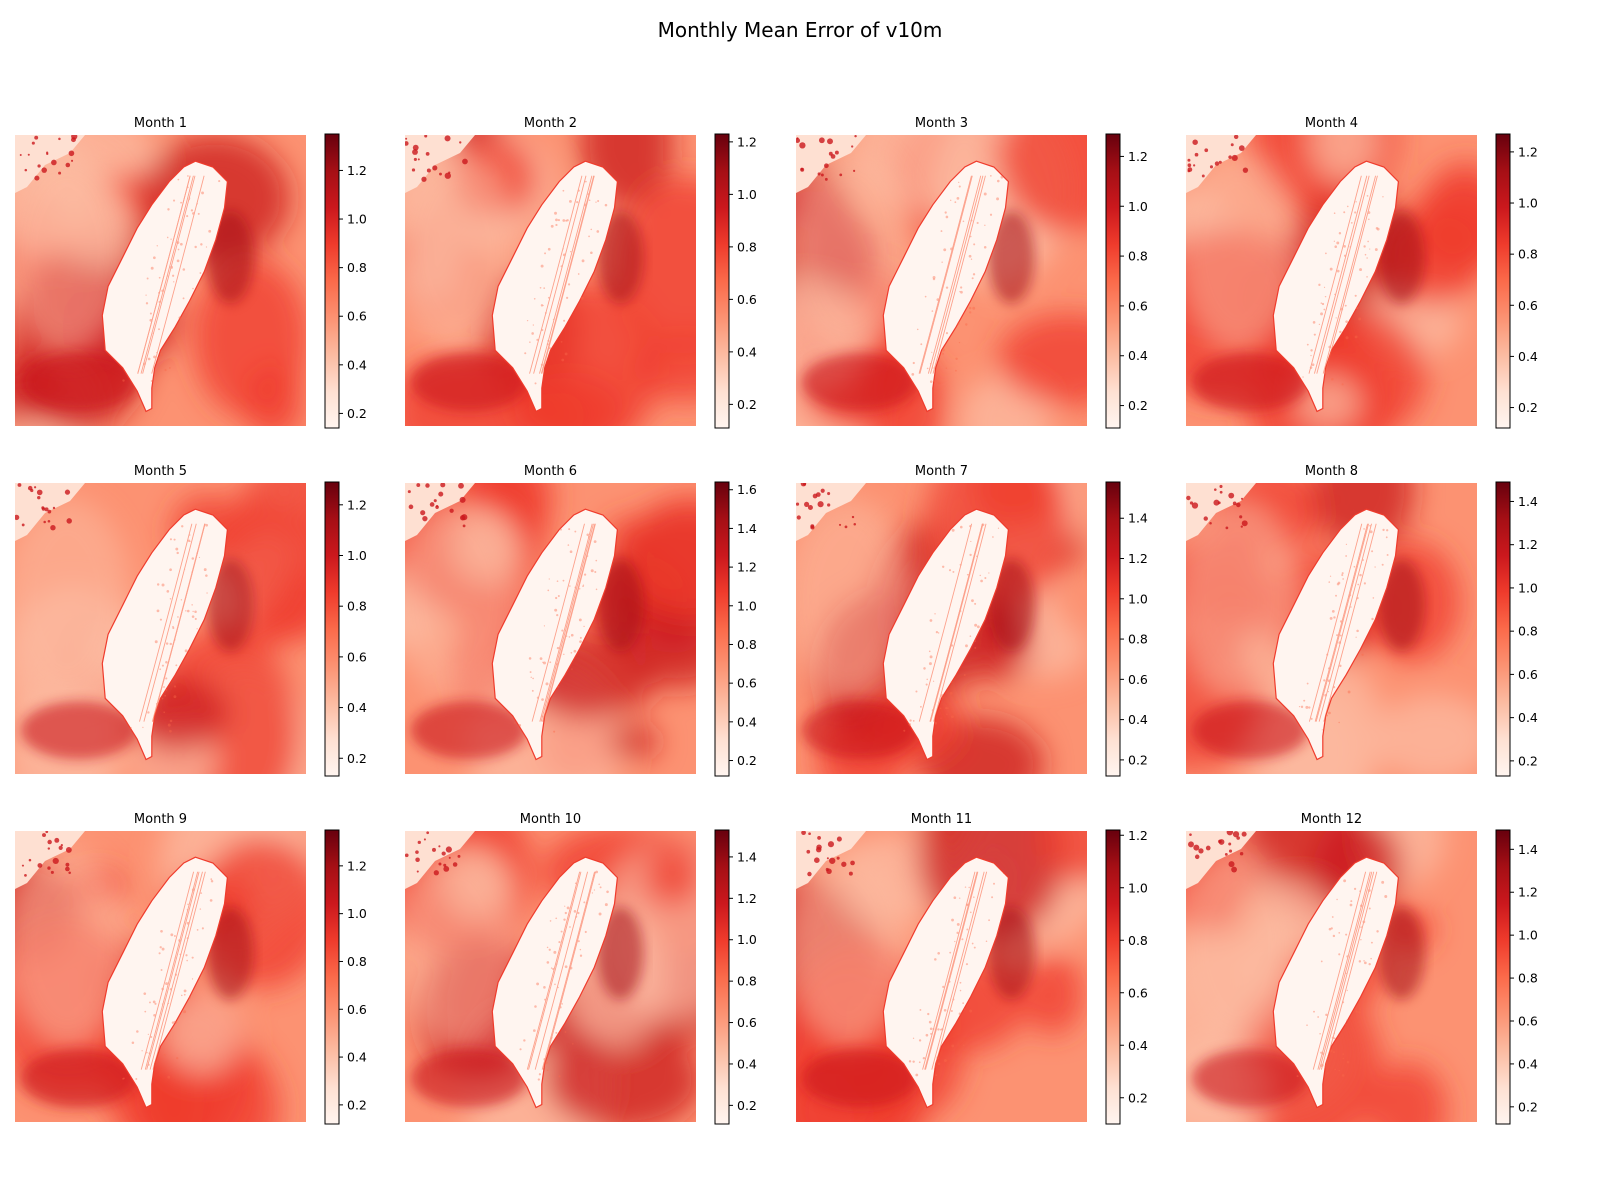 The image size is (1600, 1200). I want to click on panel-title: Month 12, so click(1331, 819).